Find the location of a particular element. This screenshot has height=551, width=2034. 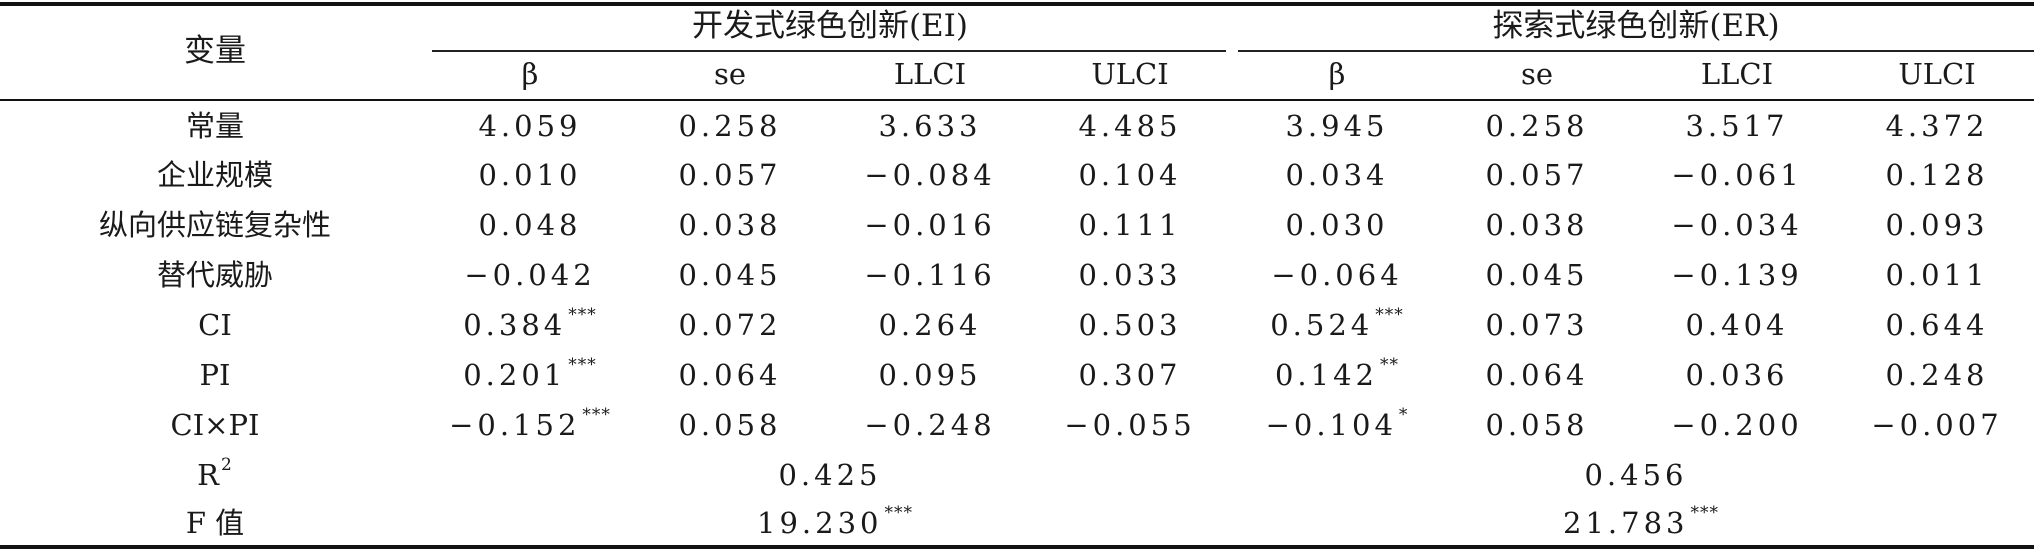

table-cell: 0.048 is located at coordinates (530, 225).